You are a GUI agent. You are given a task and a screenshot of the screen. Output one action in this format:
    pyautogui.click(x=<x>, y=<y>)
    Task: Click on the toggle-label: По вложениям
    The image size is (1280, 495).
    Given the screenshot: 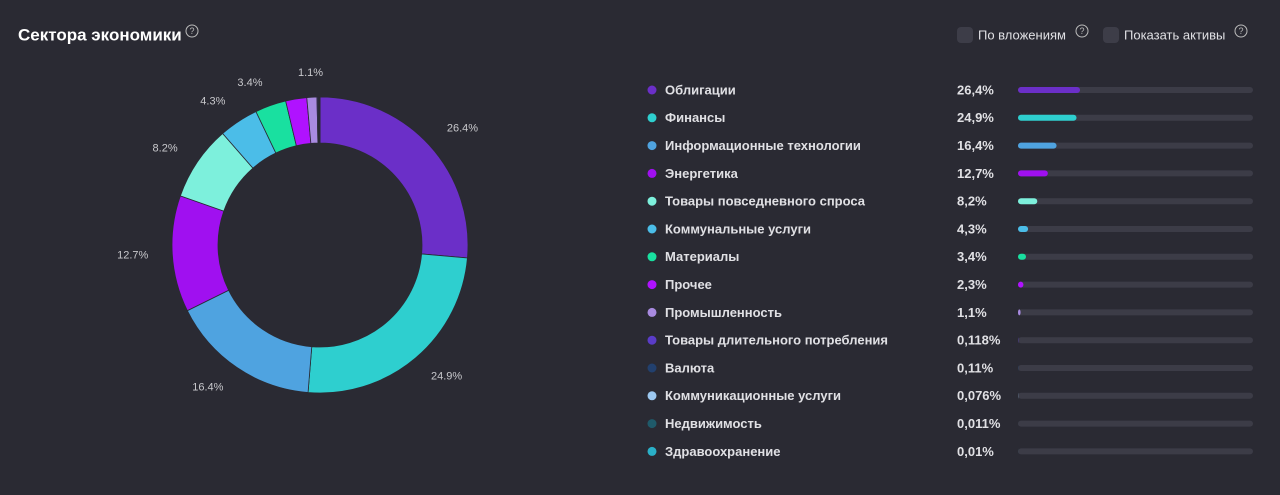 What is the action you would take?
    pyautogui.click(x=1022, y=34)
    